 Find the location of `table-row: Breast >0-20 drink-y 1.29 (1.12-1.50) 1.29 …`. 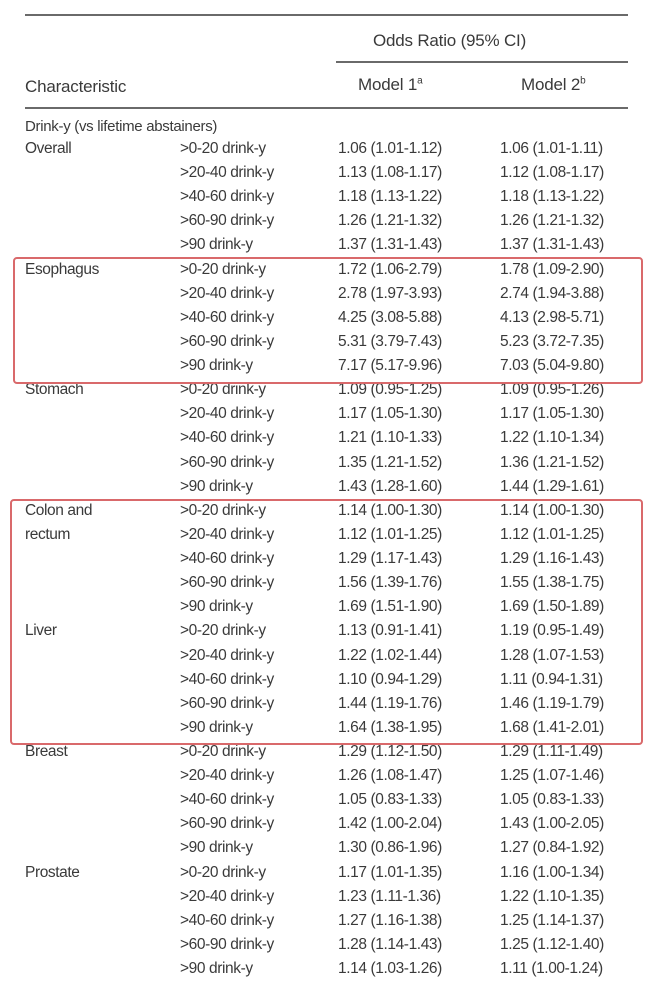

table-row: Breast >0-20 drink-y 1.29 (1.12-1.50) 1.29 … is located at coordinates (330, 755).